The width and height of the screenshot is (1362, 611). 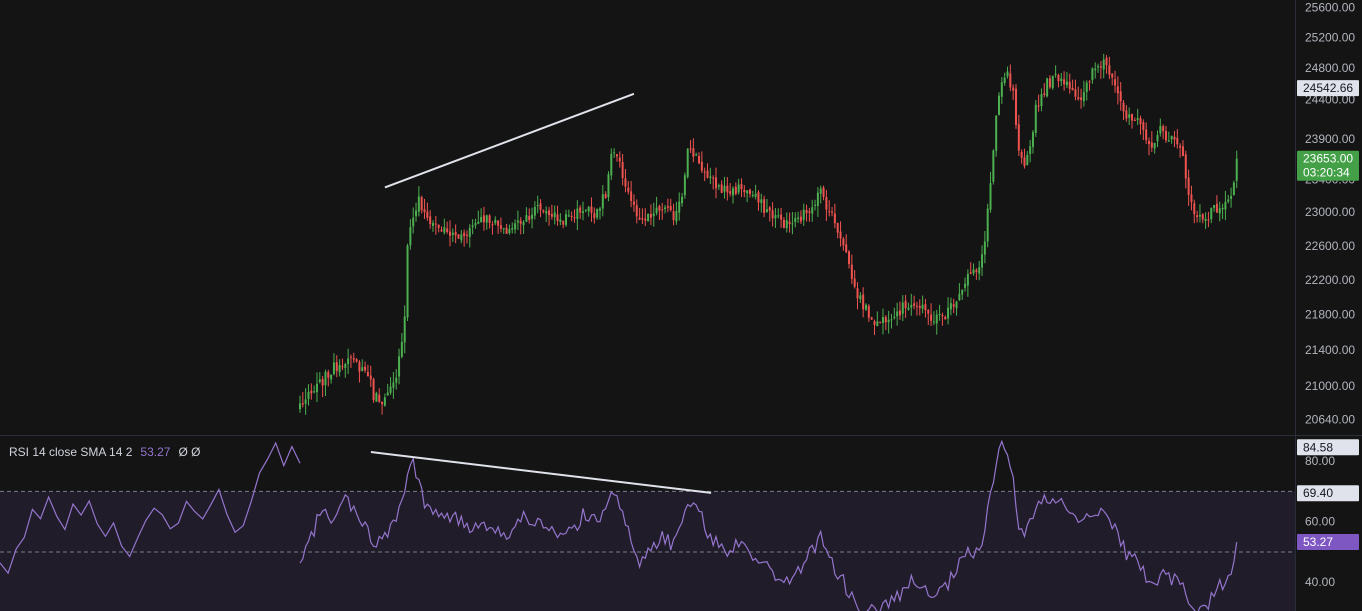 I want to click on rsi-marker-label-text: 53.27, so click(x=1318, y=542).